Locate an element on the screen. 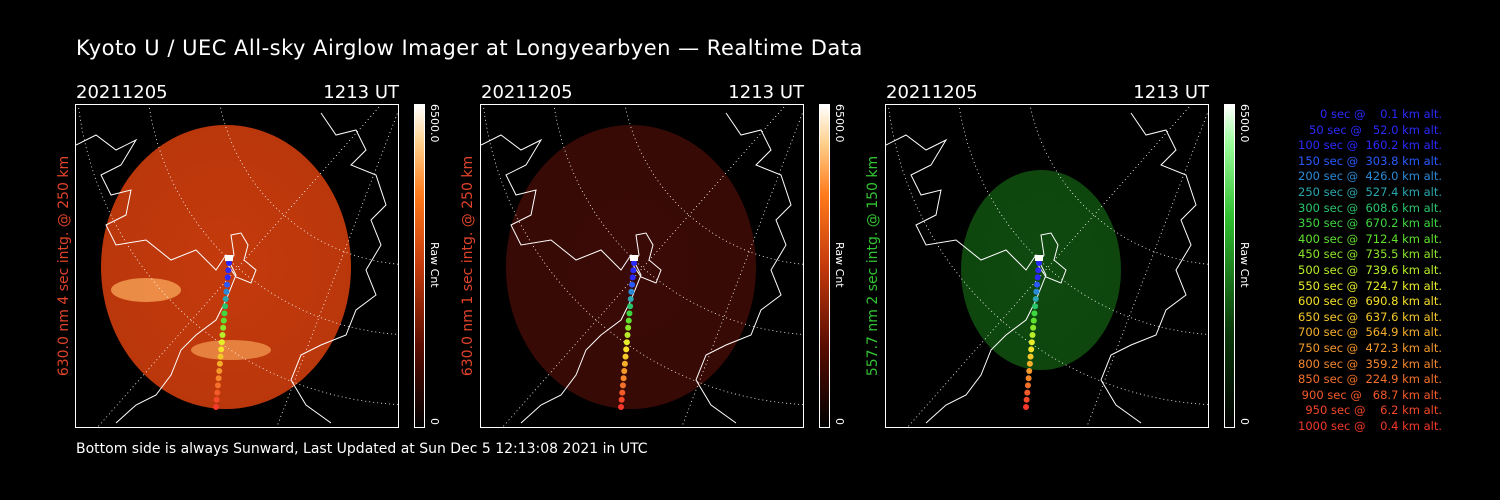  legend-row: 650 sec @ 637.6 km alt. is located at coordinates (1368, 316).